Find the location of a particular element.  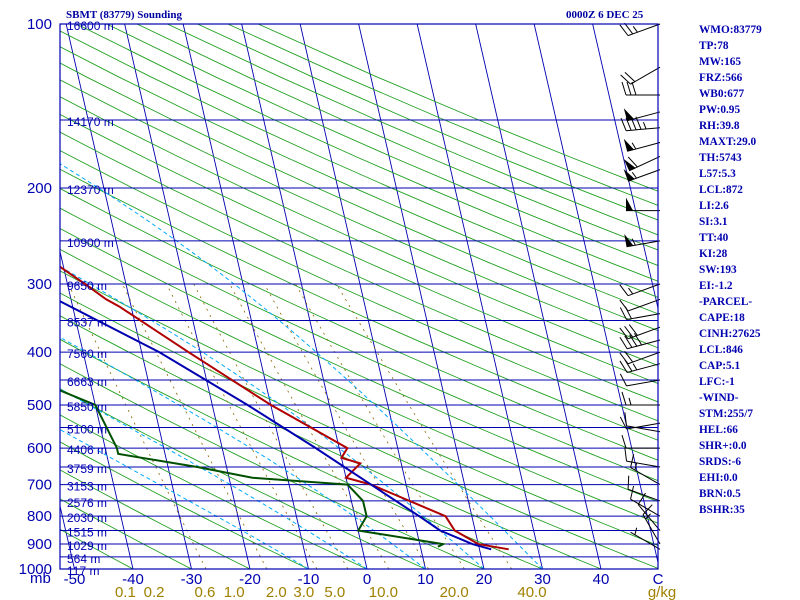

index-entry: CAP:5.1 is located at coordinates (720, 366).